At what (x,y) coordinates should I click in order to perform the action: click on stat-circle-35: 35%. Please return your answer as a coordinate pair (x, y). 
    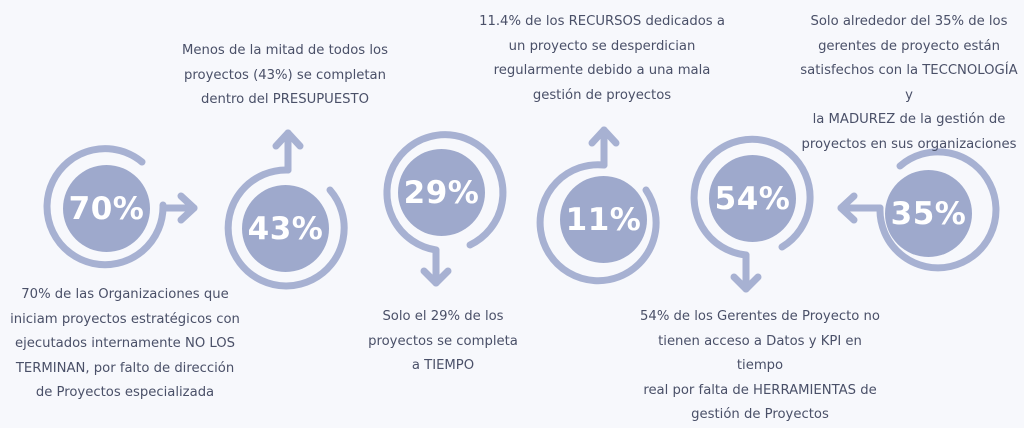
    Looking at the image, I should click on (928, 213).